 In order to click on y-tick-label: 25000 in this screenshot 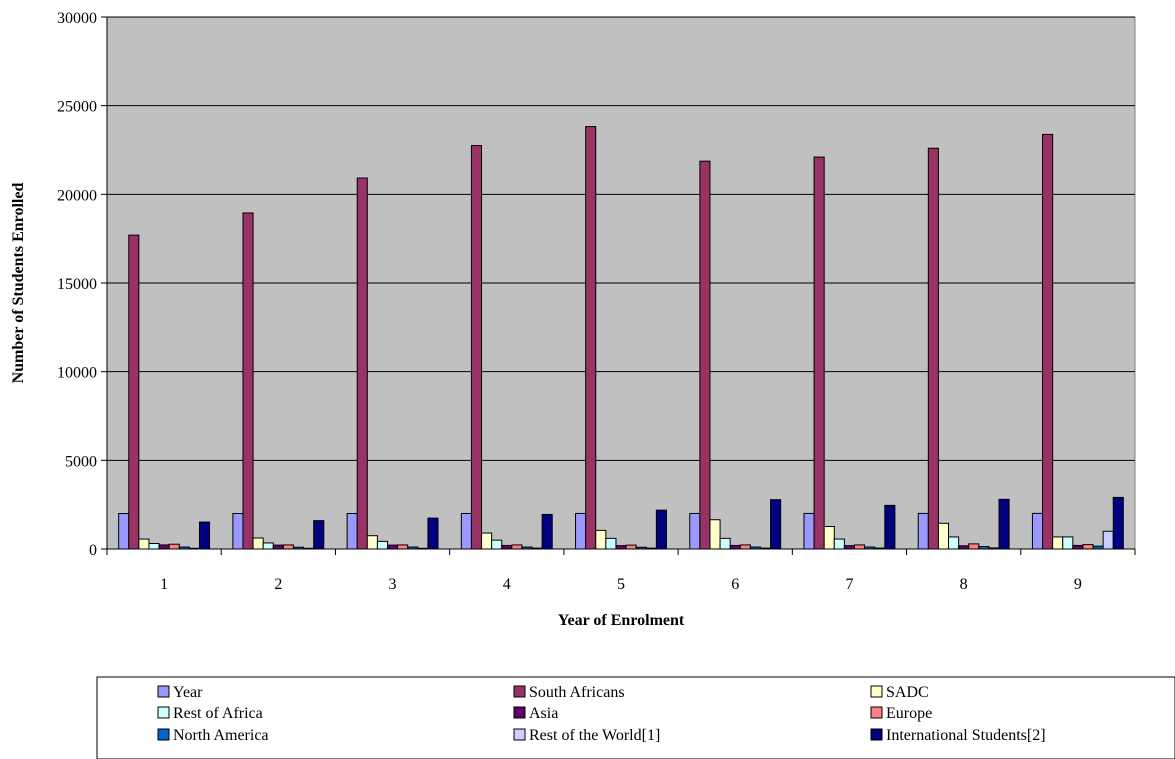, I will do `click(77, 107)`.